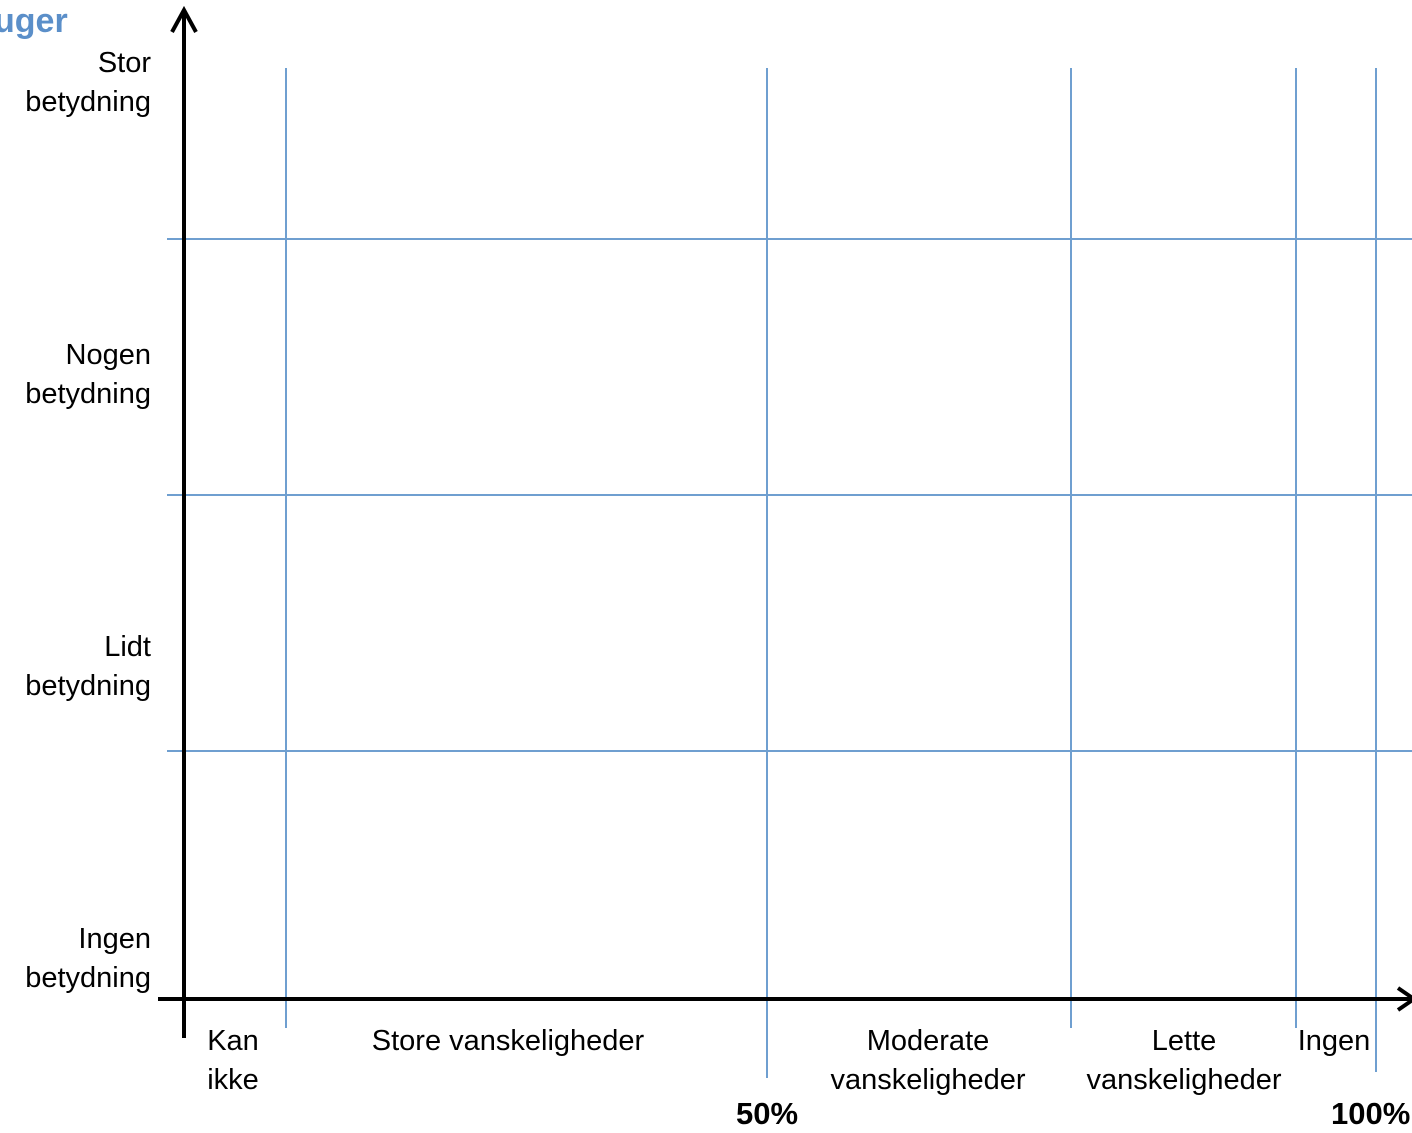 The height and width of the screenshot is (1133, 1412). What do you see at coordinates (34, 21) in the screenshot?
I see `corner-title-fragment: uger` at bounding box center [34, 21].